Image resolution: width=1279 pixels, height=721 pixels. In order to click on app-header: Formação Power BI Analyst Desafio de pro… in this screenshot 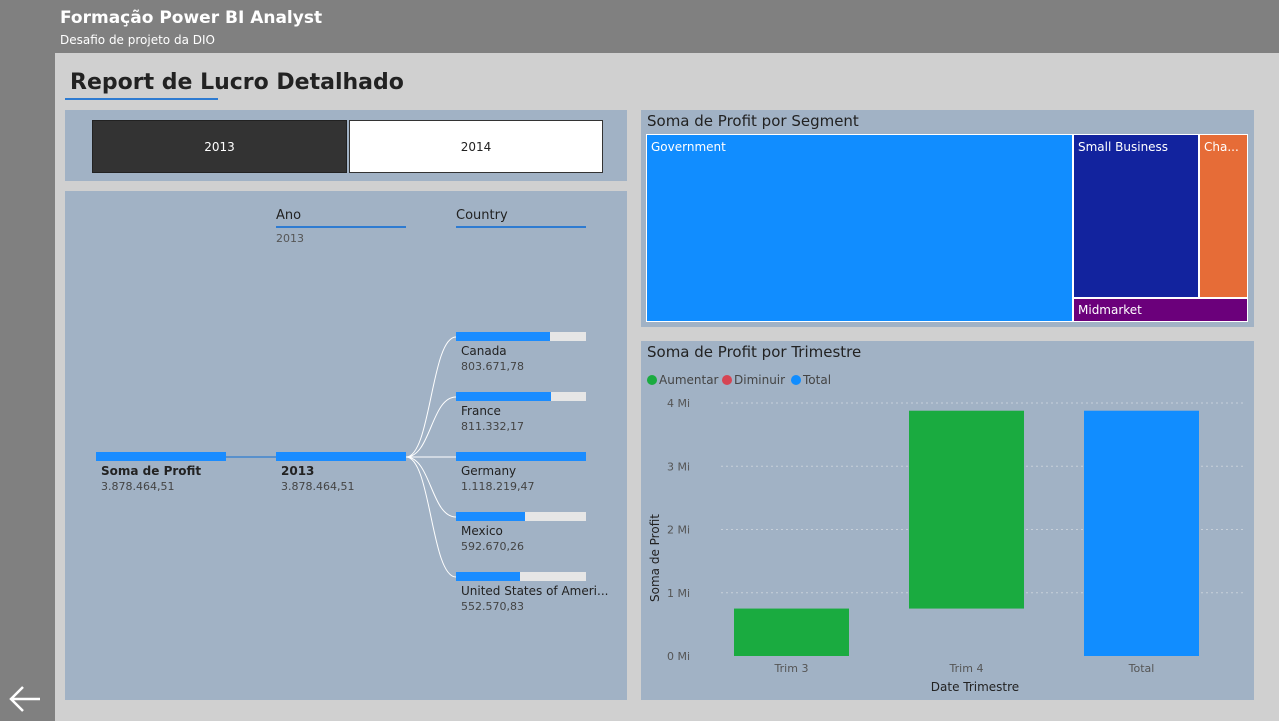, I will do `click(639, 26)`.